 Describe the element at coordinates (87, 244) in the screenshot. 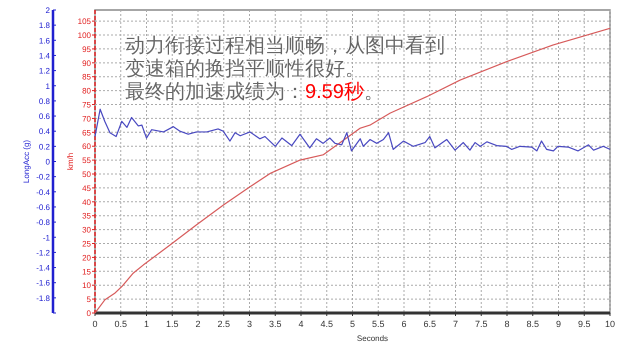

I see `y-tick-label: 25` at that location.